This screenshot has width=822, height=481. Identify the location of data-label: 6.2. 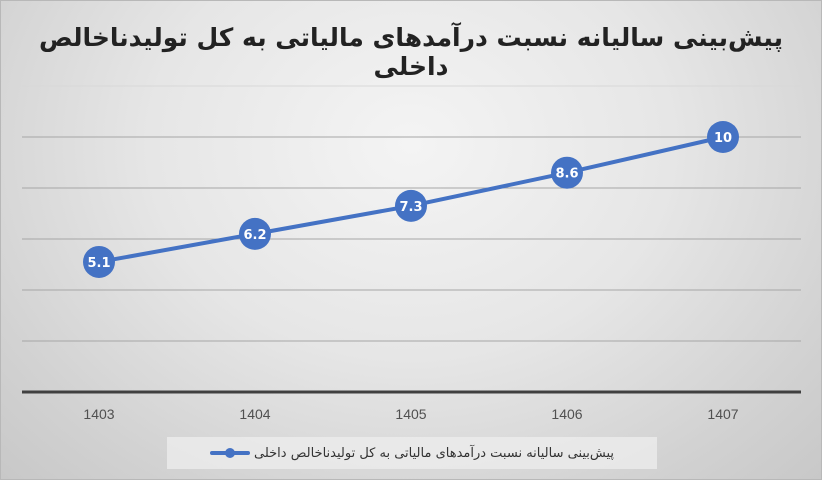
(254, 235).